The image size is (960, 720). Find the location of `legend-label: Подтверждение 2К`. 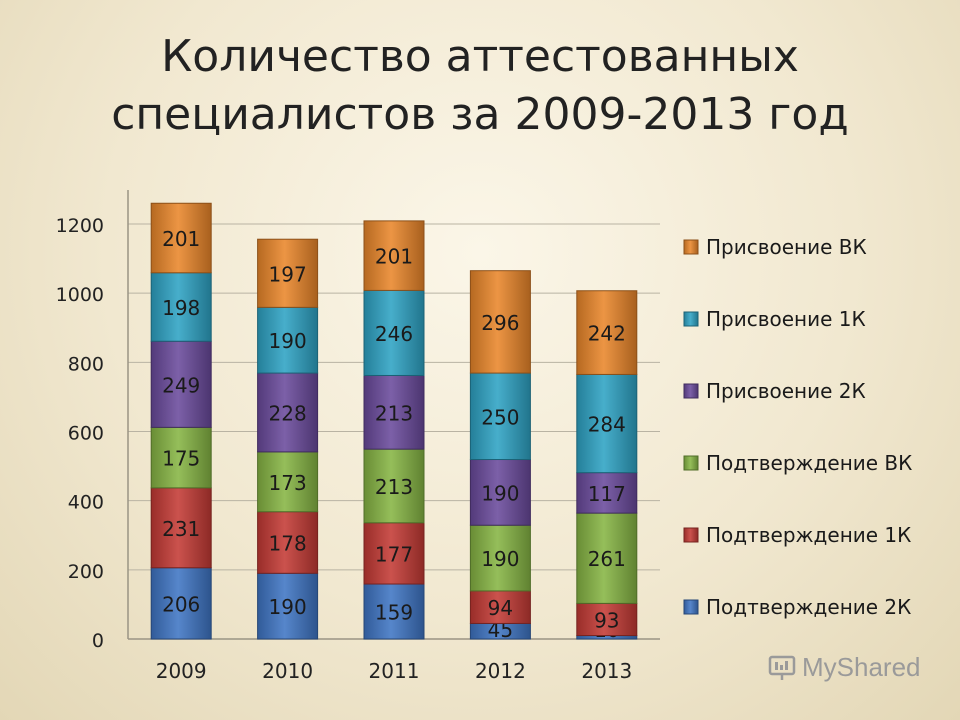

legend-label: Подтверждение 2К is located at coordinates (808, 607).